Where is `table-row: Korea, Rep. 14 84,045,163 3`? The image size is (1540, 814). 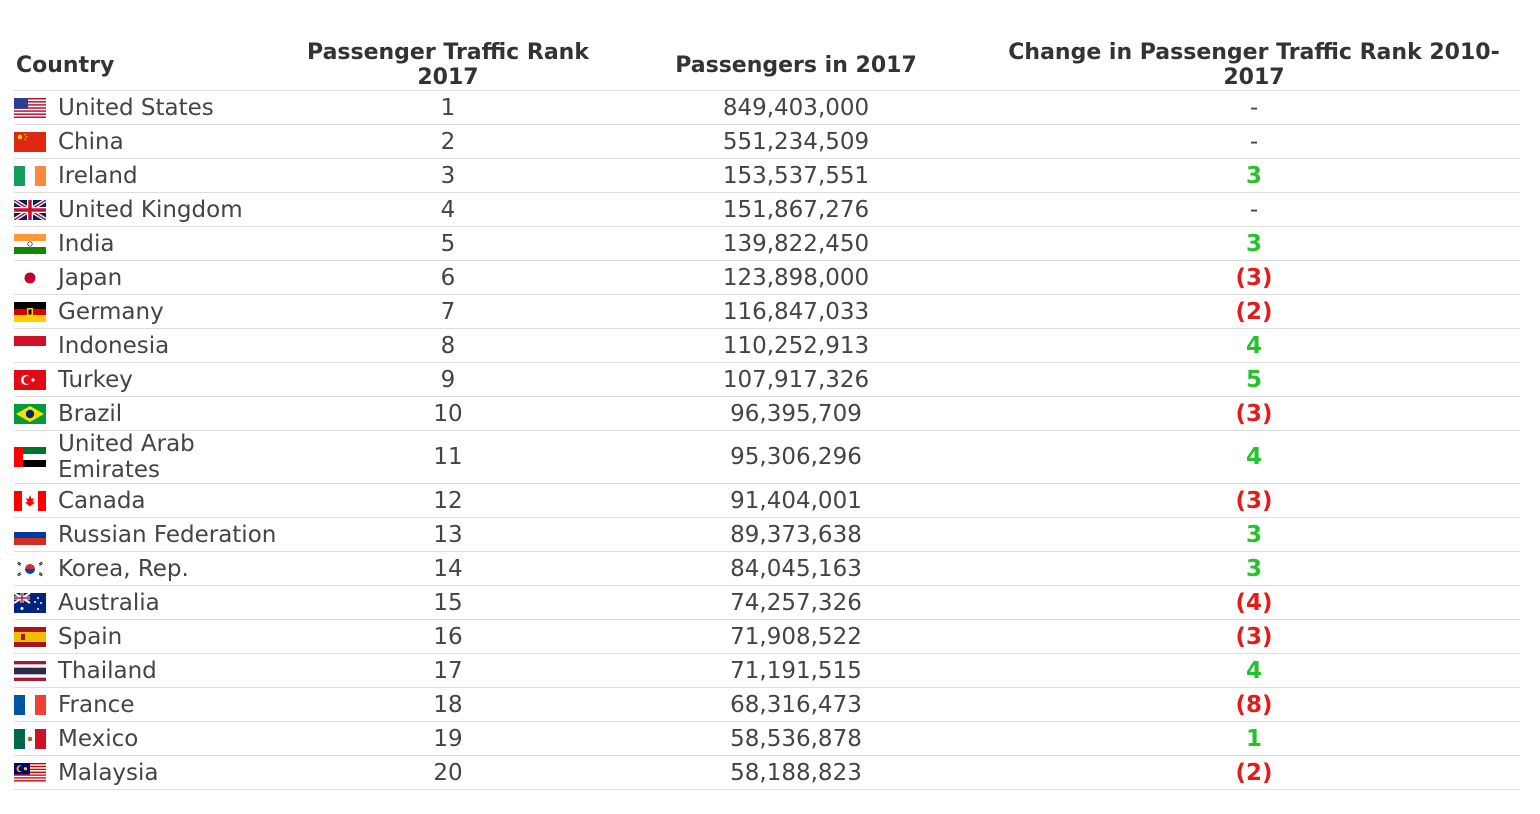
table-row: Korea, Rep. 14 84,045,163 3 is located at coordinates (767, 568).